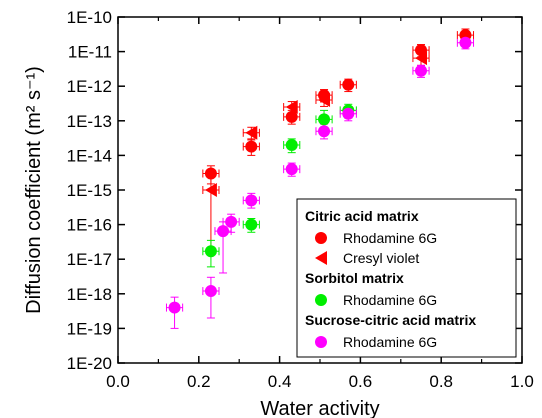 The height and width of the screenshot is (418, 542). Describe the element at coordinates (89, 294) in the screenshot. I see `y-tick-label: 1E-18` at that location.